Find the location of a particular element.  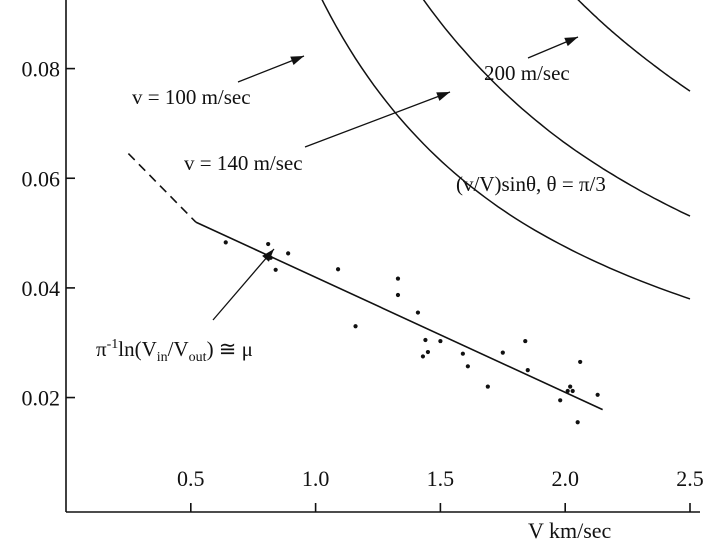

x-axis-title: V km/sec is located at coordinates (570, 530).